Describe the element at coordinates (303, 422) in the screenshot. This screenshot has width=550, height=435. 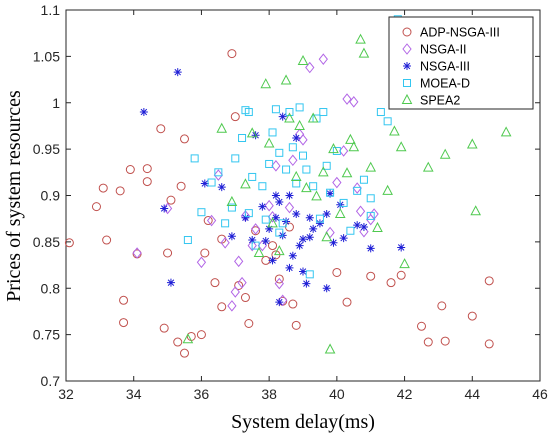
I see `x-axis-title: System delay(ms)` at that location.